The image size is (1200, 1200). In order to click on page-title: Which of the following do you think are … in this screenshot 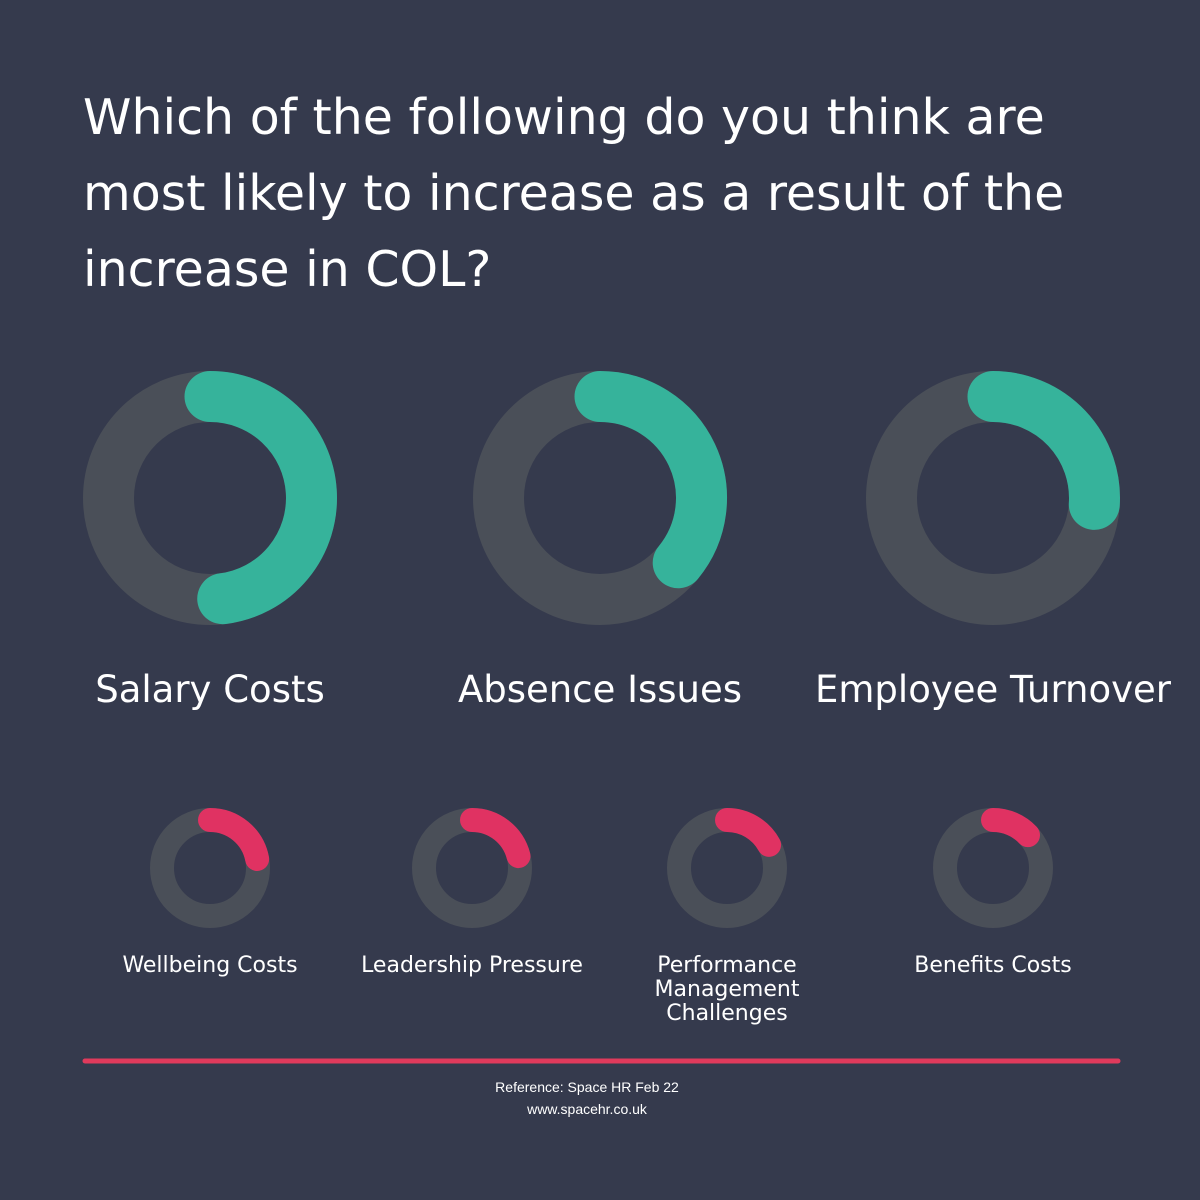, I will do `click(574, 193)`.